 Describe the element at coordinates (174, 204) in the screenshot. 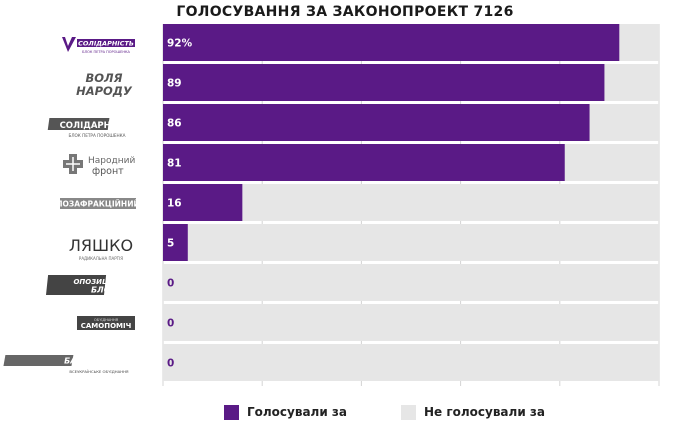

I see `value-label: 16` at that location.